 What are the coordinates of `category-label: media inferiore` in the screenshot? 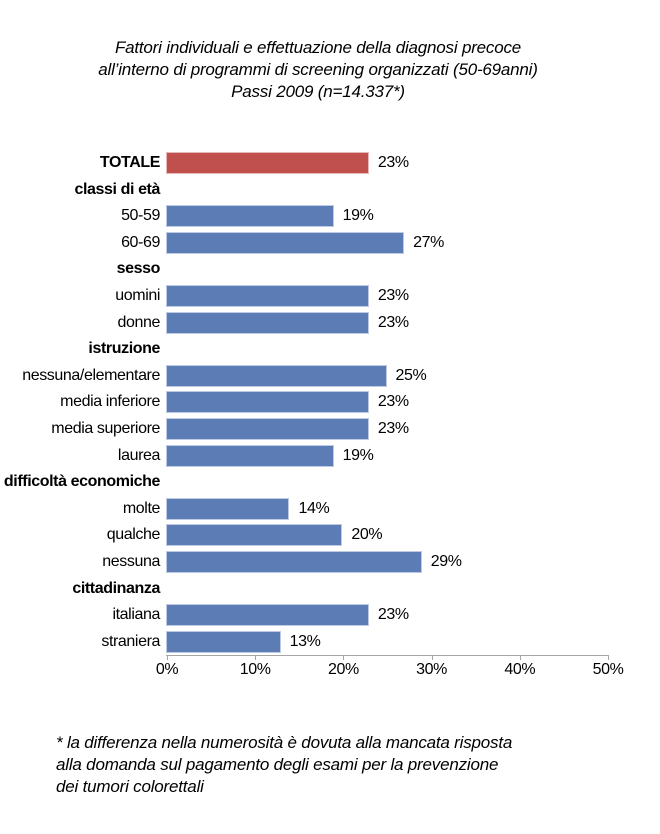 It's located at (110, 402).